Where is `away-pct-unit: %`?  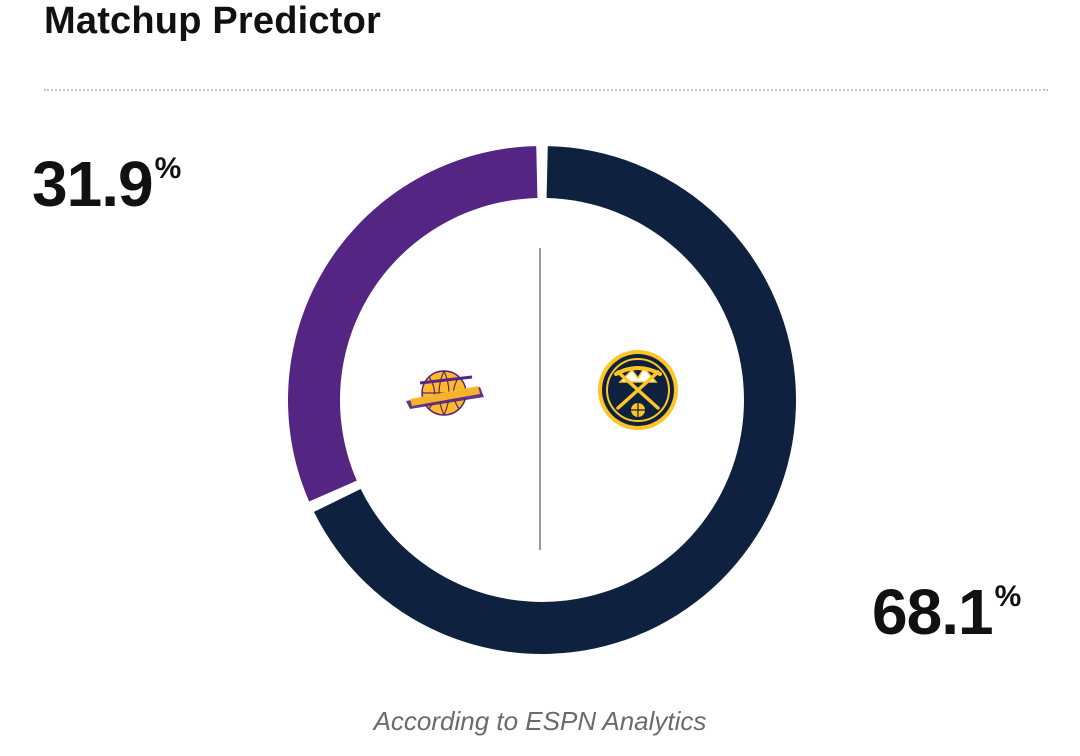
away-pct-unit: % is located at coordinates (168, 168).